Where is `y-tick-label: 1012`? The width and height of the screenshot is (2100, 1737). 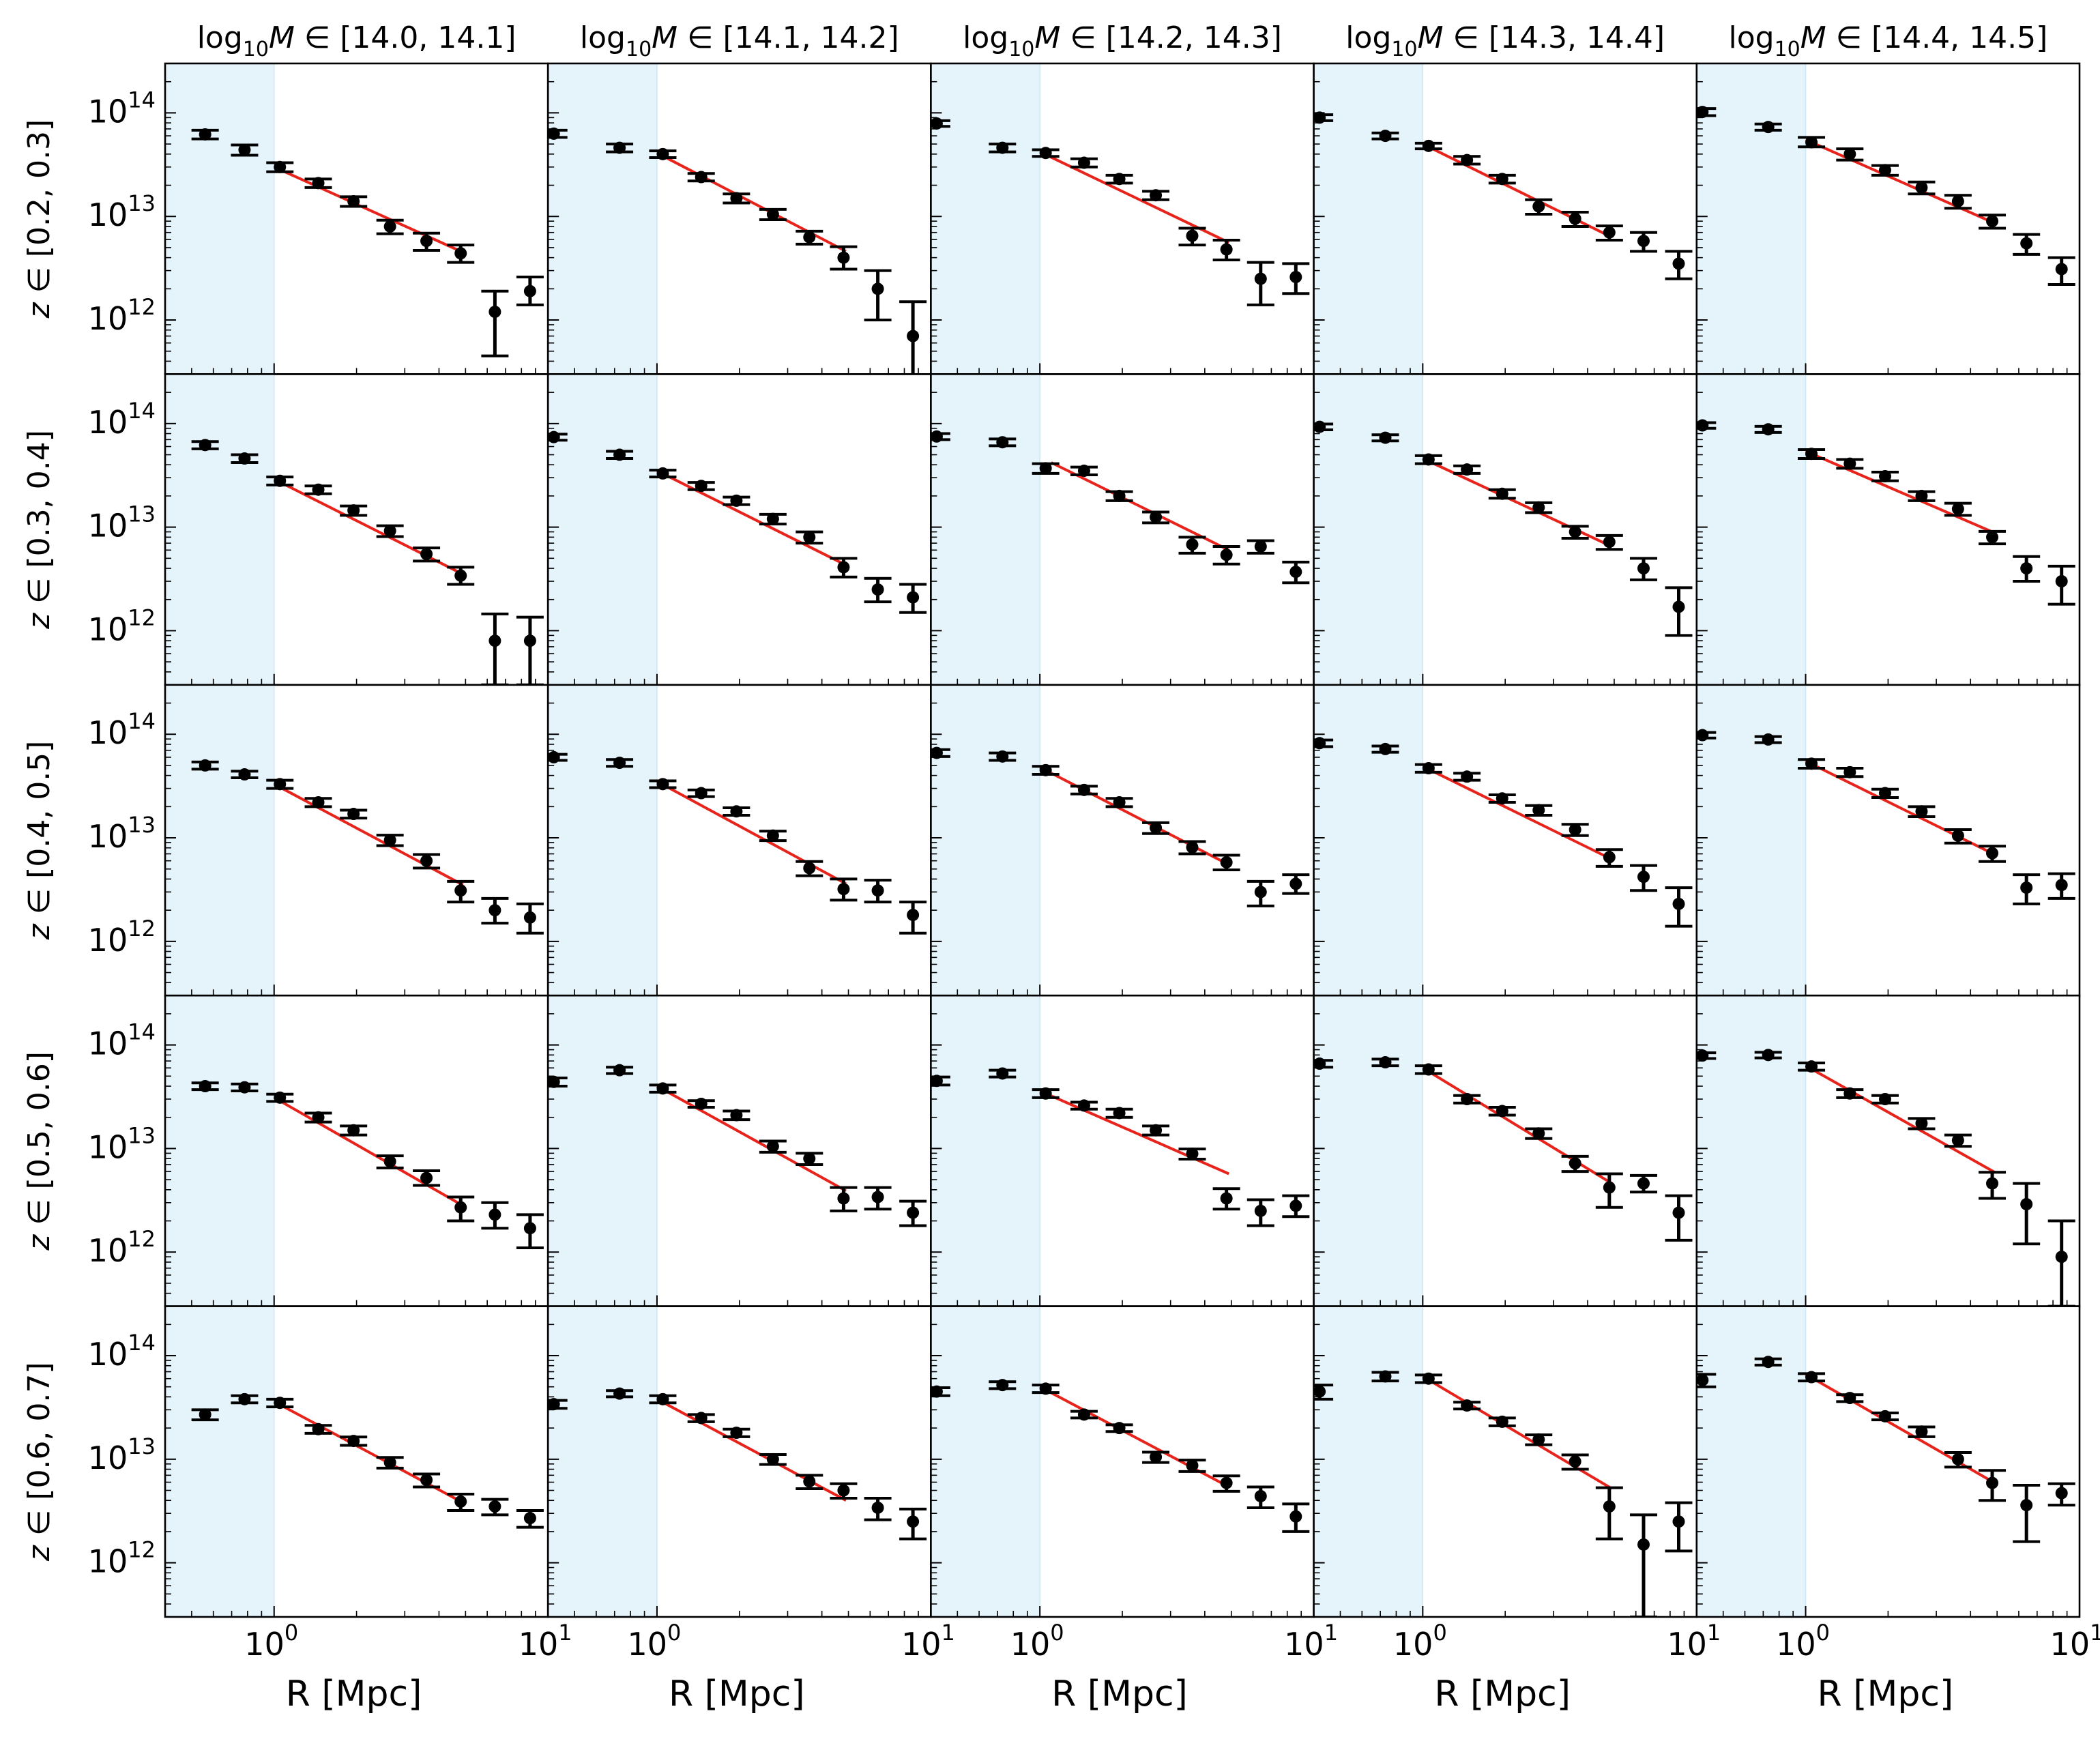 y-tick-label: 1012 is located at coordinates (122, 315).